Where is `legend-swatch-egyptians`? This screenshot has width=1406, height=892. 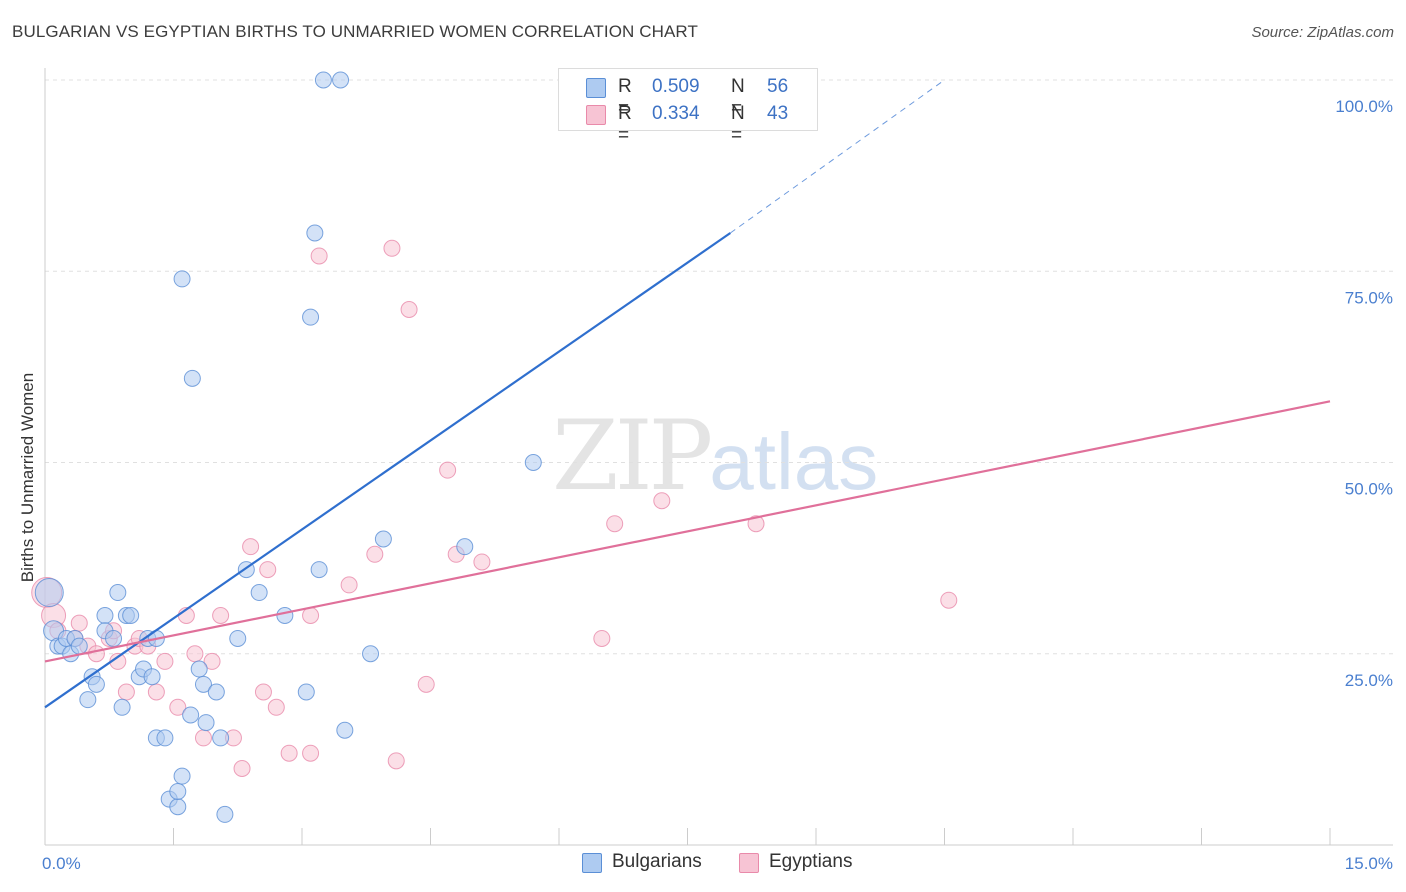
legend-swatch-egyptians is located at coordinates (596, 115).